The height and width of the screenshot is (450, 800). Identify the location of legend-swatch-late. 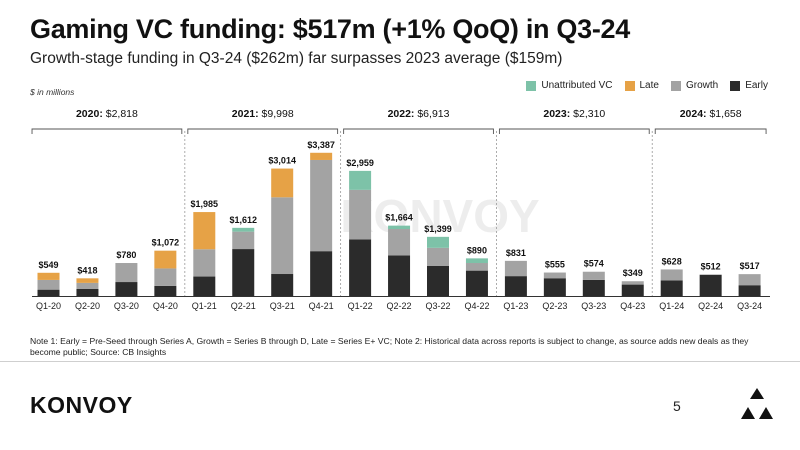
(629, 85).